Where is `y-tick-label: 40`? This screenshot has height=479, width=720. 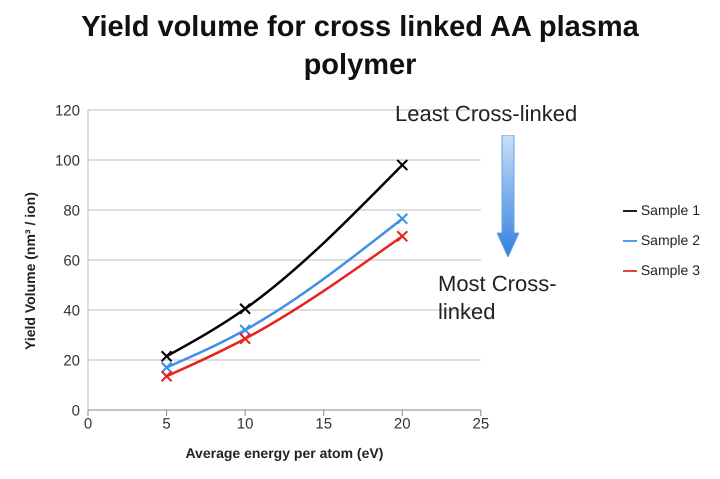 y-tick-label: 40 is located at coordinates (71, 311).